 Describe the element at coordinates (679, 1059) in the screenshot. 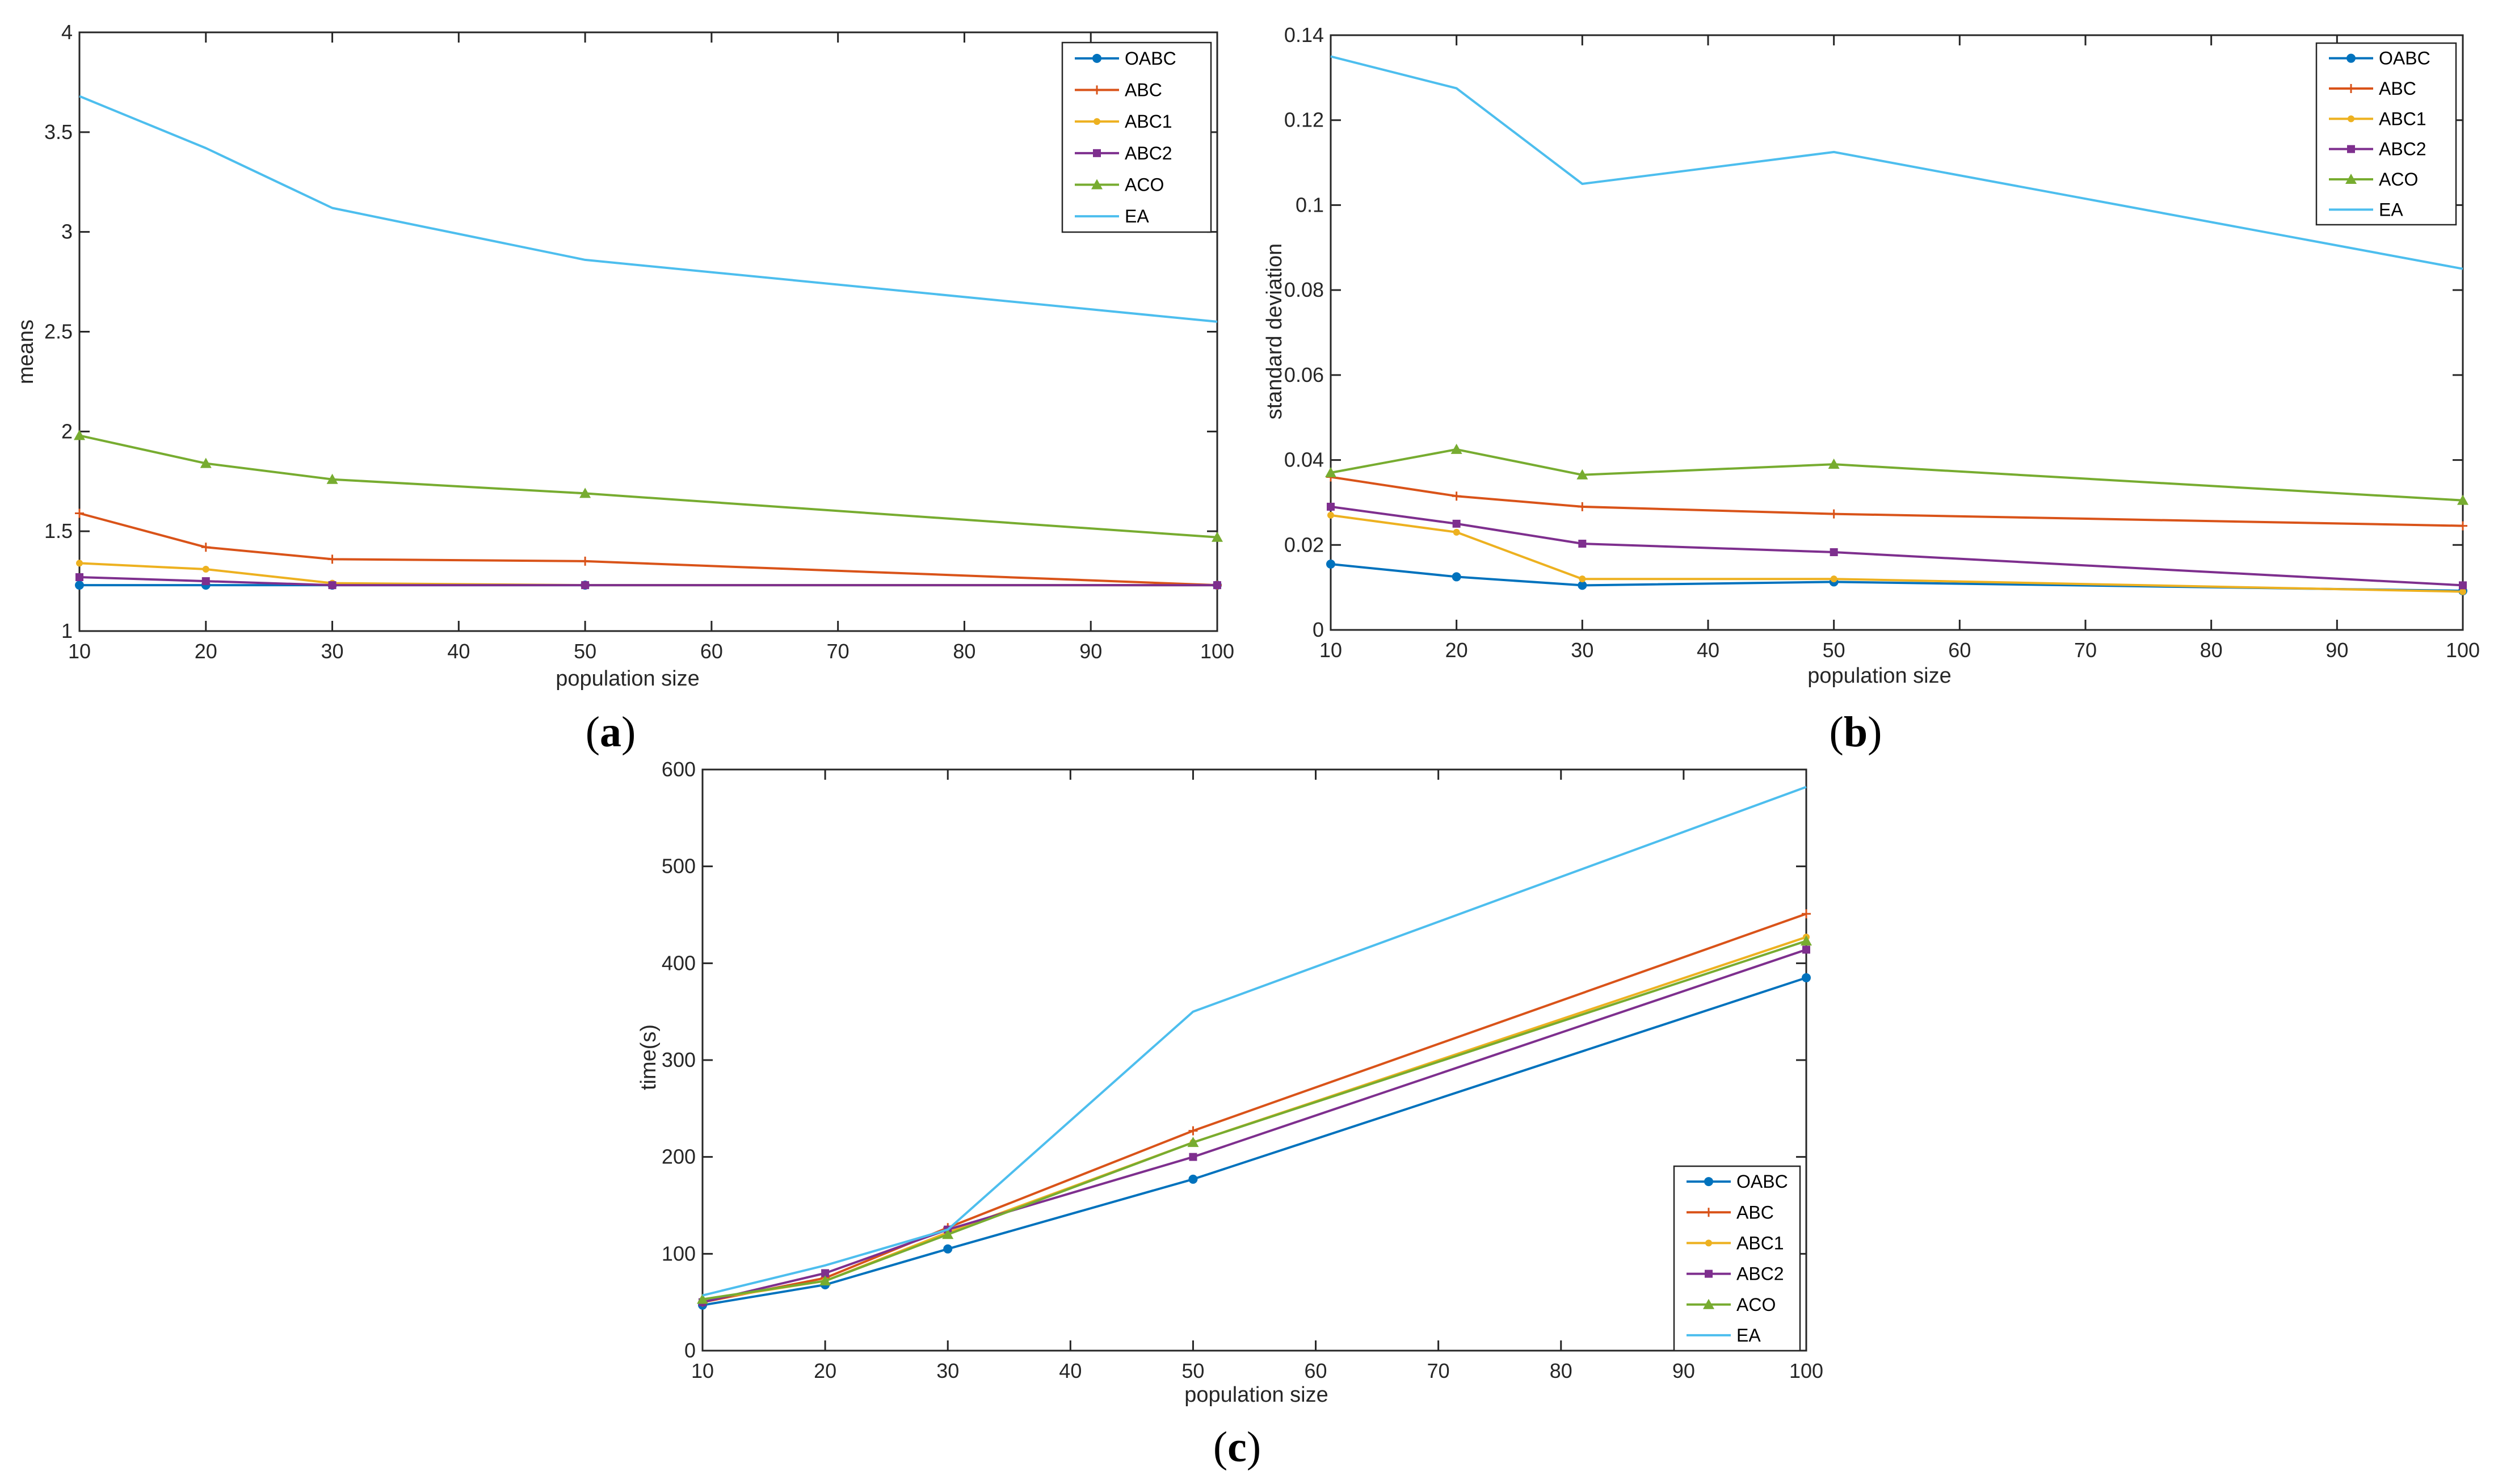

I see `y-tick-label: 300` at that location.